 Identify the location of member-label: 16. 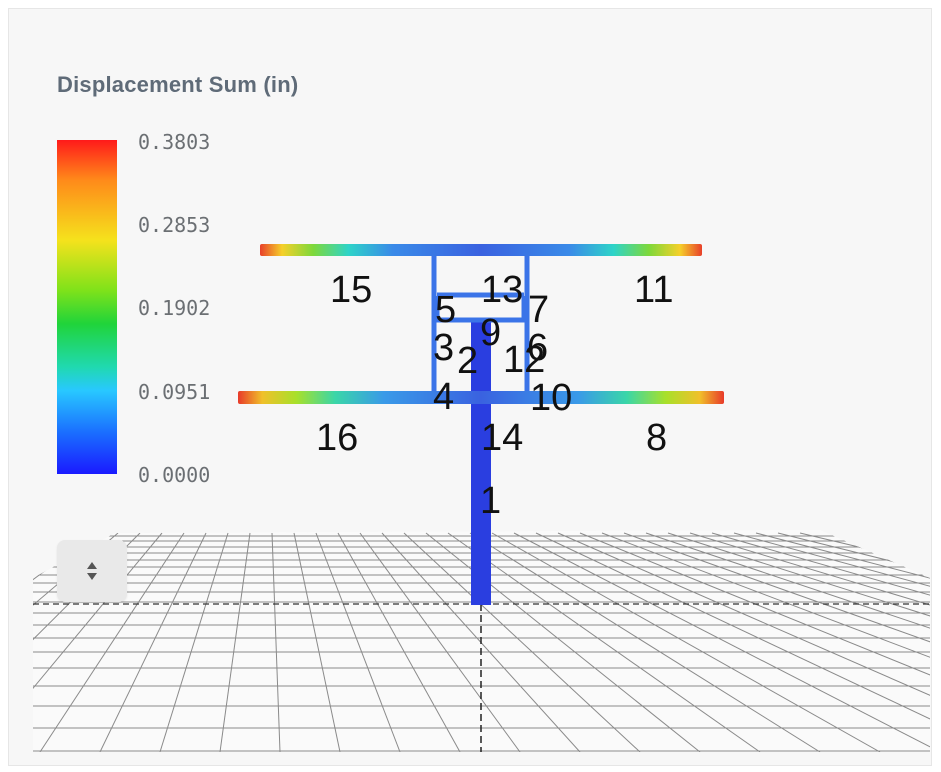
(337, 438).